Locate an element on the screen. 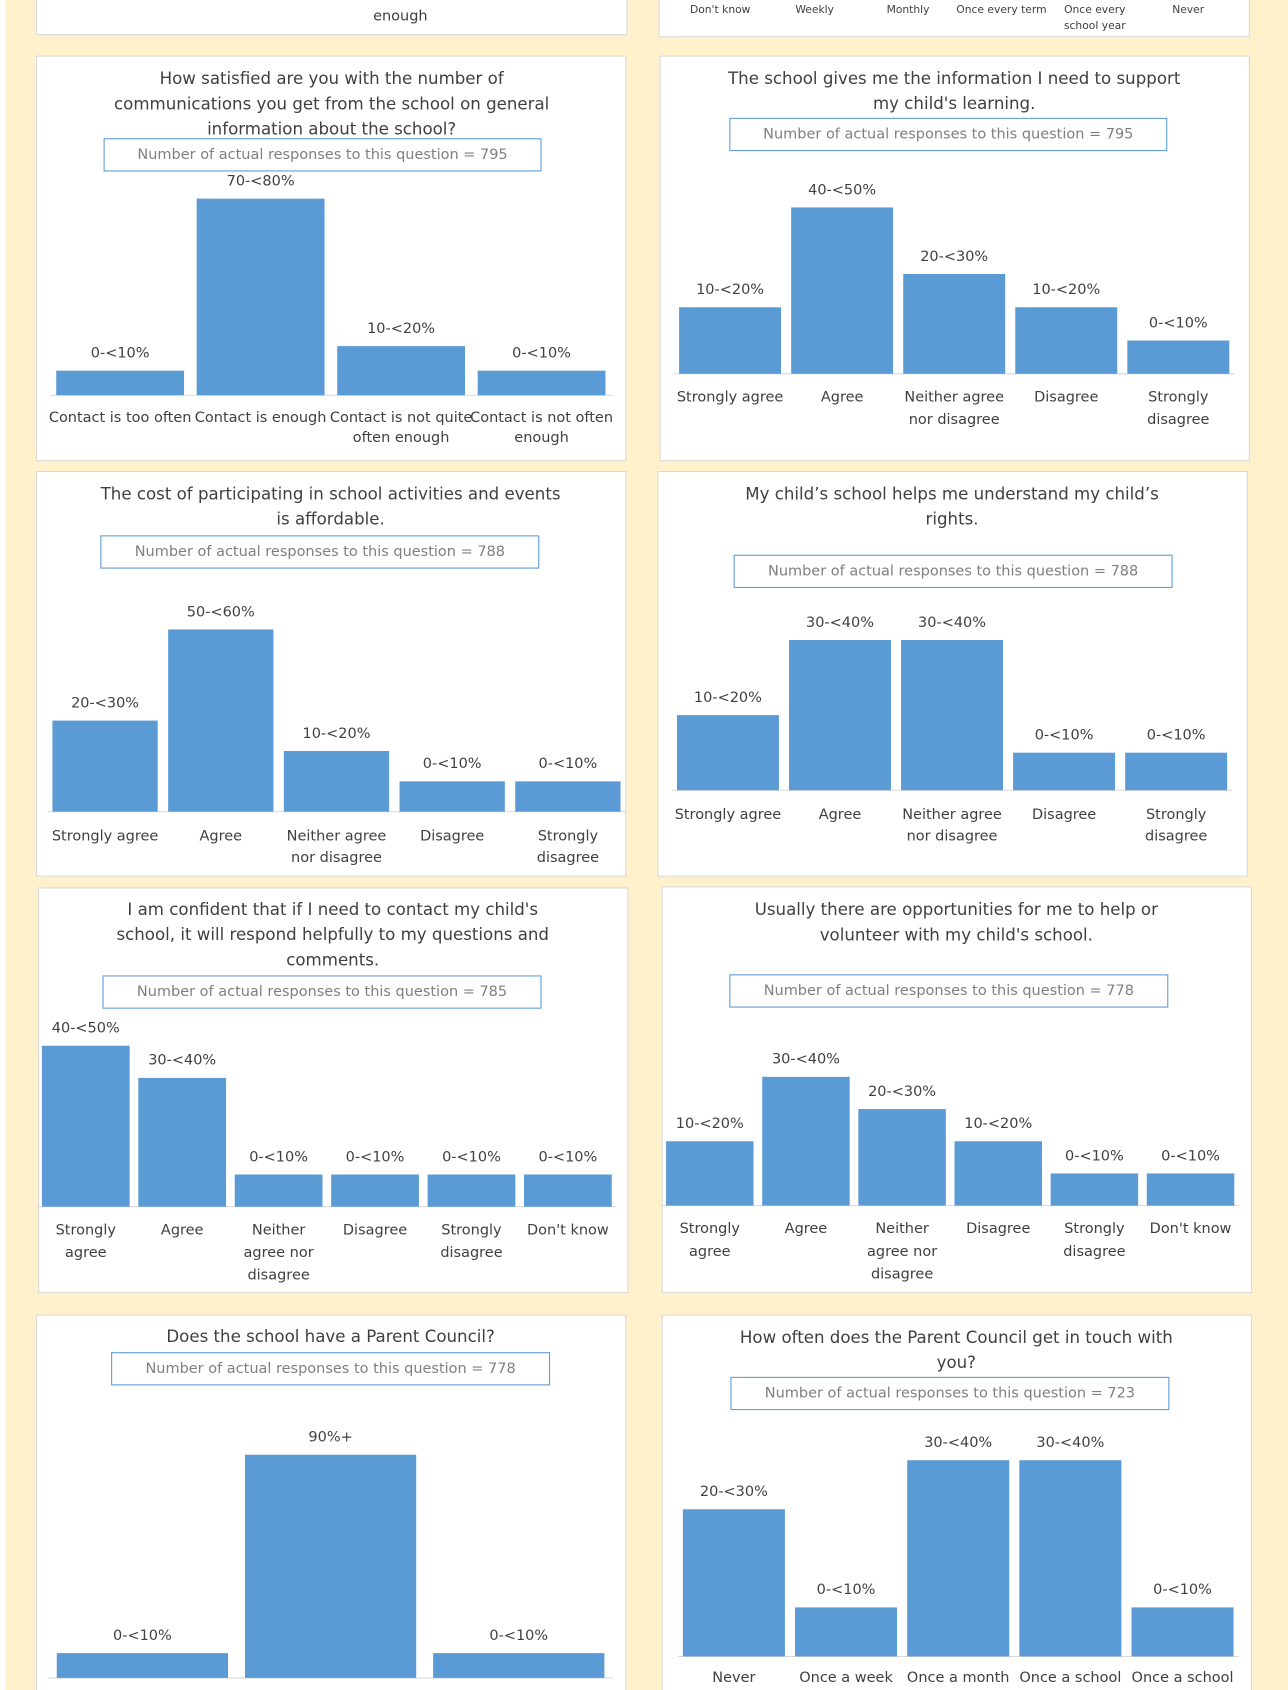 The image size is (1288, 1690). value-label: 90%+ is located at coordinates (330, 1438).